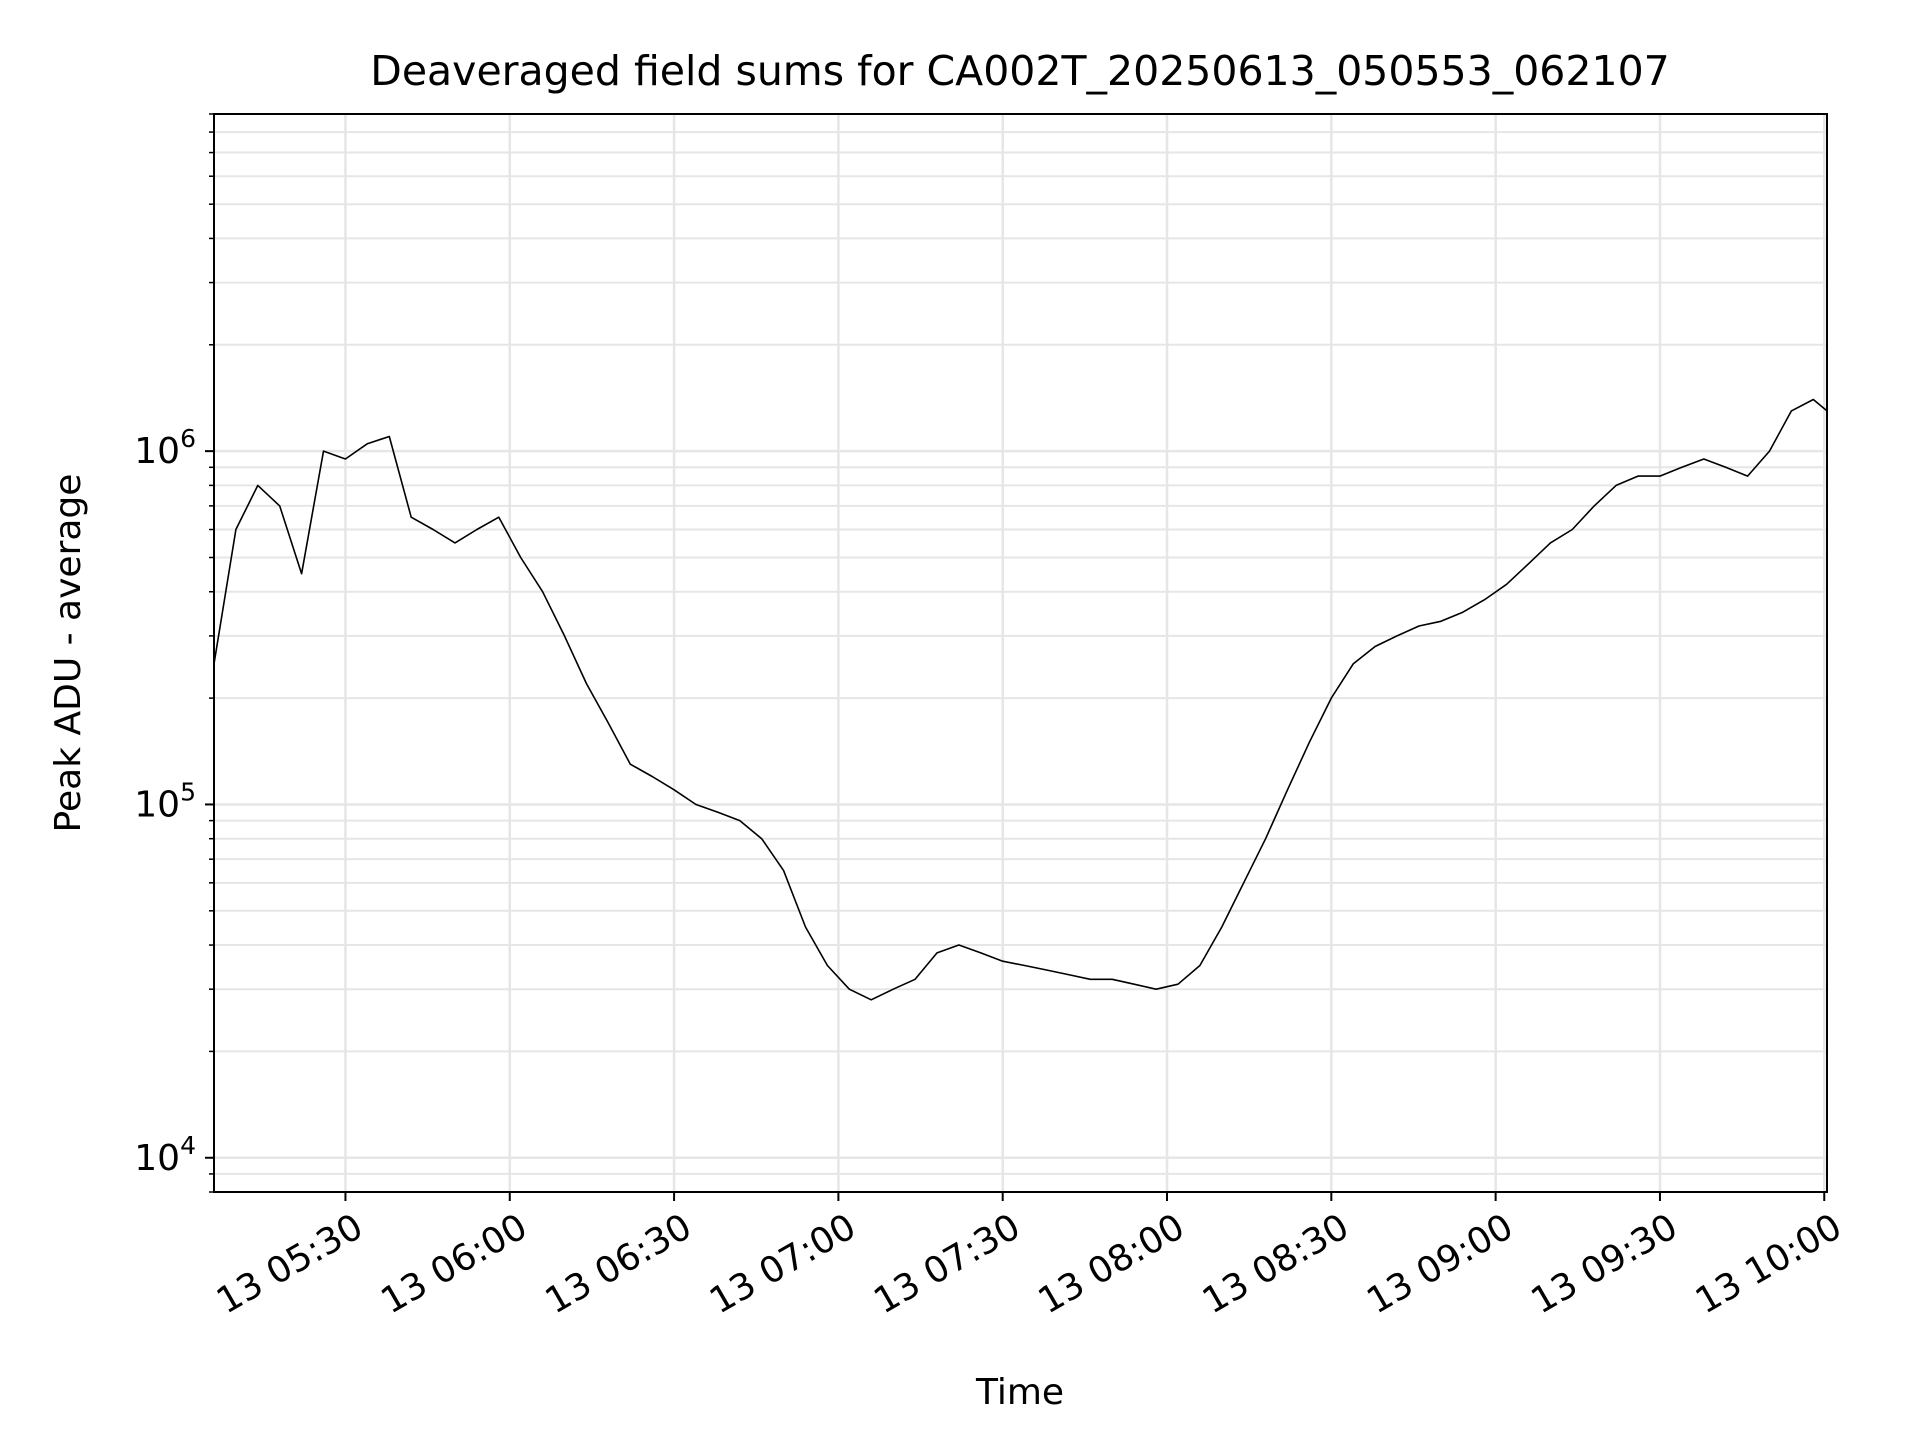 This screenshot has width=1920, height=1440. Describe the element at coordinates (165, 1155) in the screenshot. I see `y-tick-label: 10⁴` at that location.